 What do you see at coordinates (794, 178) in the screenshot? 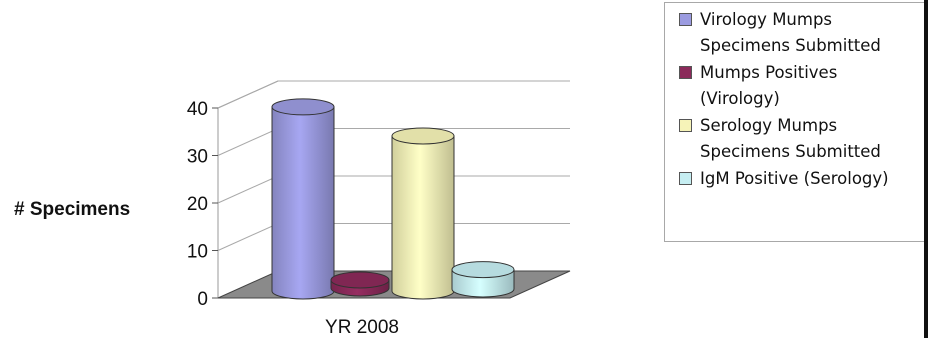
I see `legend-label: IgM Positive (Serology)` at bounding box center [794, 178].